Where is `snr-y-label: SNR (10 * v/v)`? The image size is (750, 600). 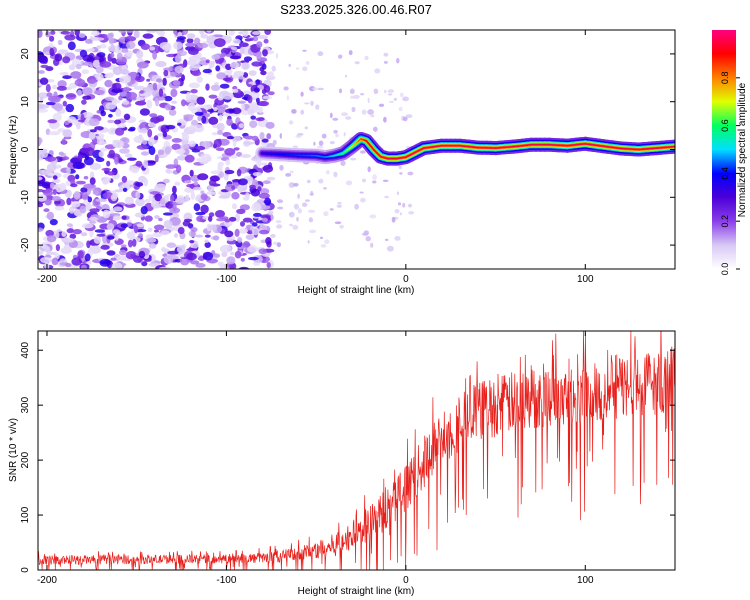
snr-y-label: SNR (10 * v/v) is located at coordinates (13, 450).